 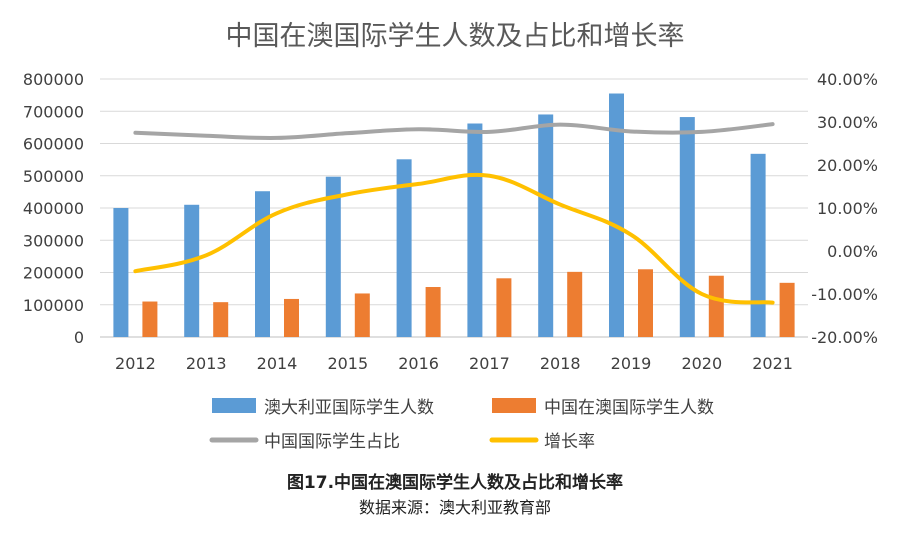 What do you see at coordinates (79, 337) in the screenshot?
I see `left-tick-label: 0` at bounding box center [79, 337].